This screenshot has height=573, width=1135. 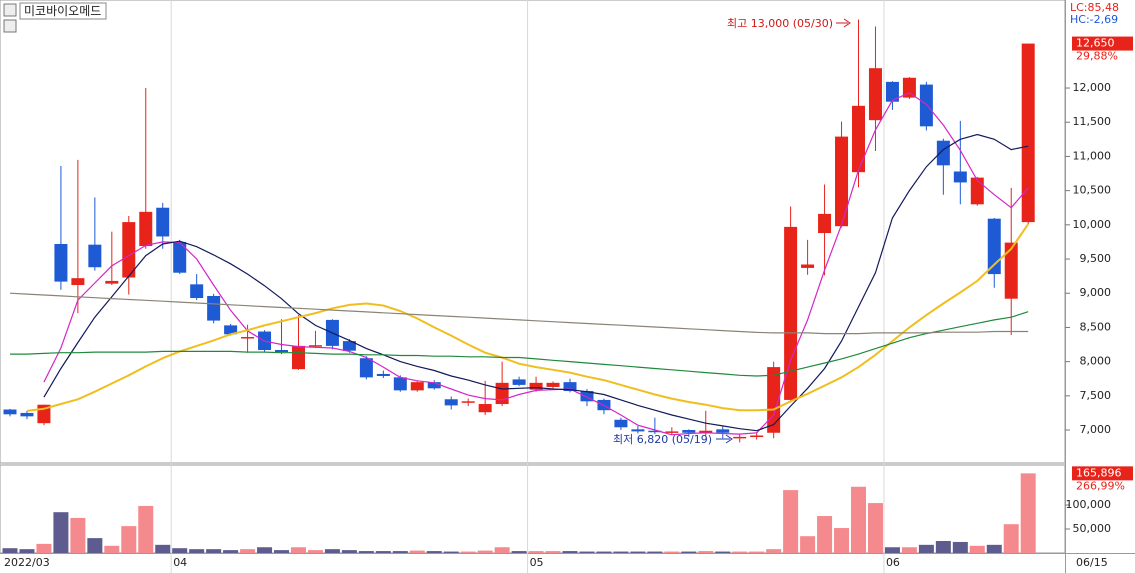 What do you see at coordinates (1089, 504) in the screenshot?
I see `y-tick-label: 100,000` at bounding box center [1089, 504].